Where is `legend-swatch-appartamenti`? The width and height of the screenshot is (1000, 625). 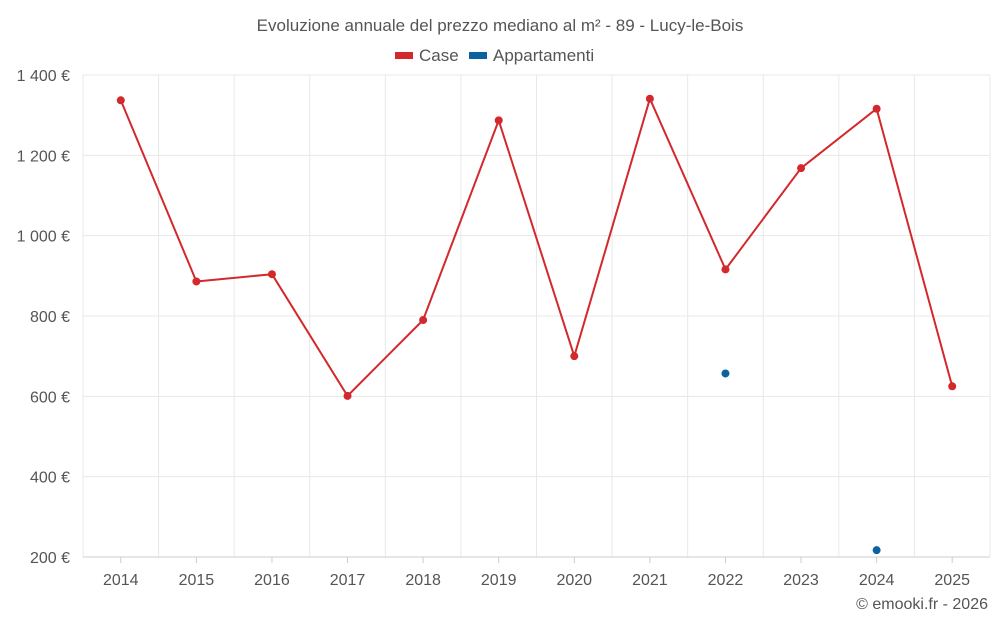
legend-swatch-appartamenti is located at coordinates (478, 55).